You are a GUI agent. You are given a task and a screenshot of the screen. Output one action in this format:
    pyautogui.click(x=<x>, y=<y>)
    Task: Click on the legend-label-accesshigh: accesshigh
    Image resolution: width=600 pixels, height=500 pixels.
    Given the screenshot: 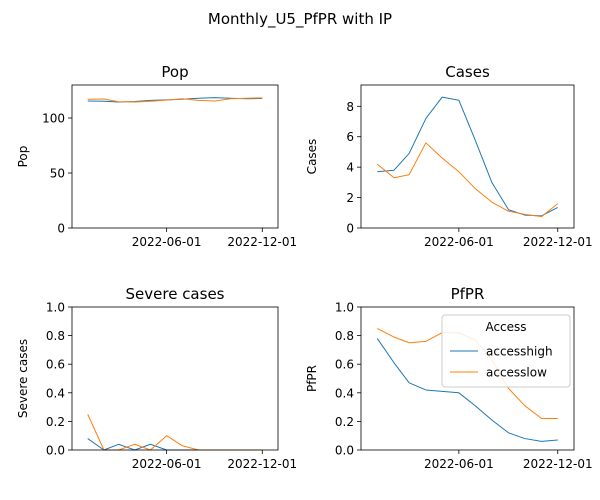 What is the action you would take?
    pyautogui.click(x=519, y=352)
    